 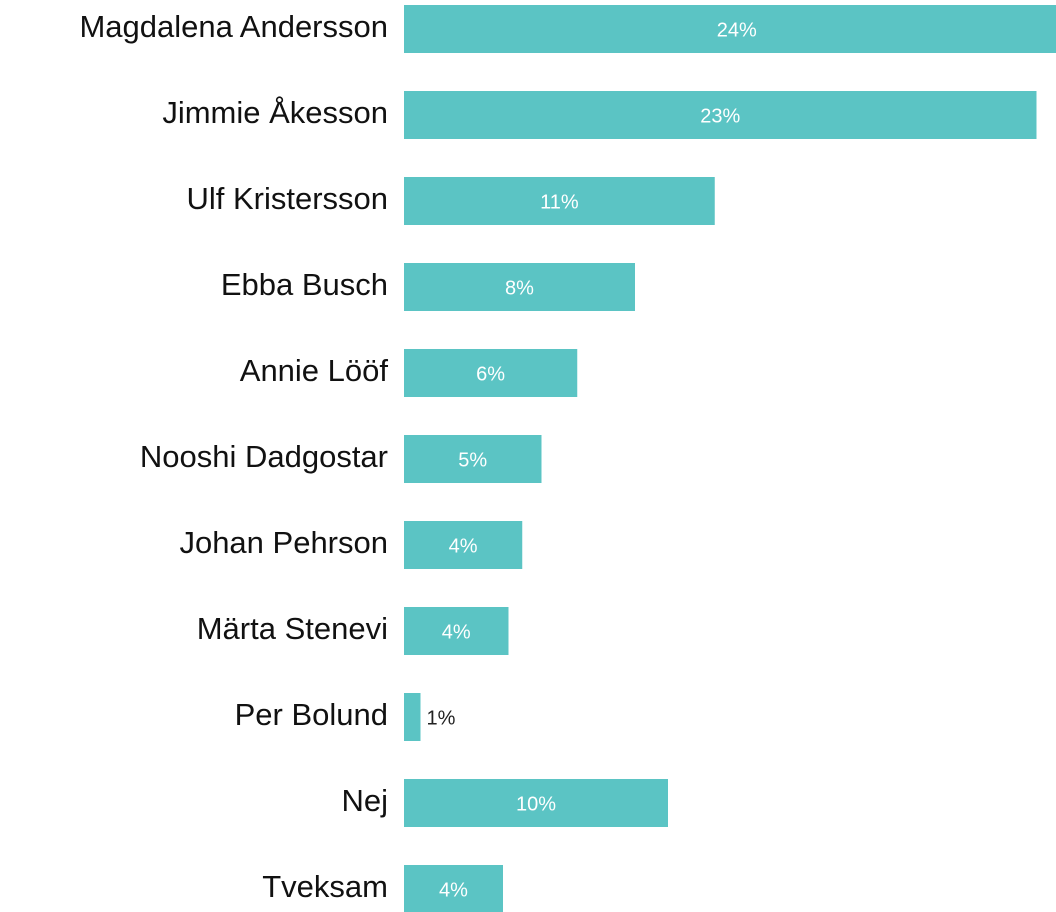 What do you see at coordinates (283, 542) in the screenshot?
I see `category-label: Johan Pehrson` at bounding box center [283, 542].